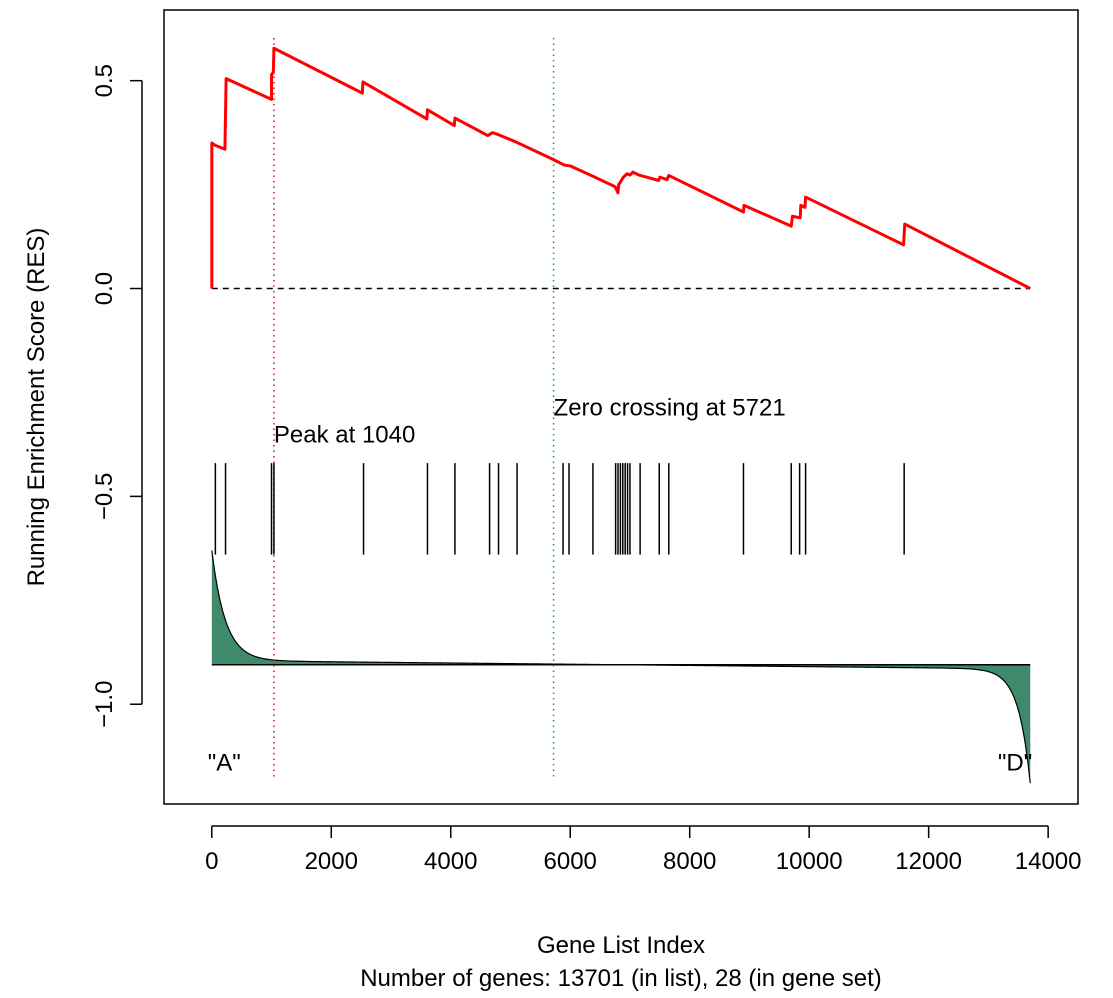 Image resolution: width=1113 pixels, height=998 pixels. I want to click on label-a: "A", so click(224, 763).